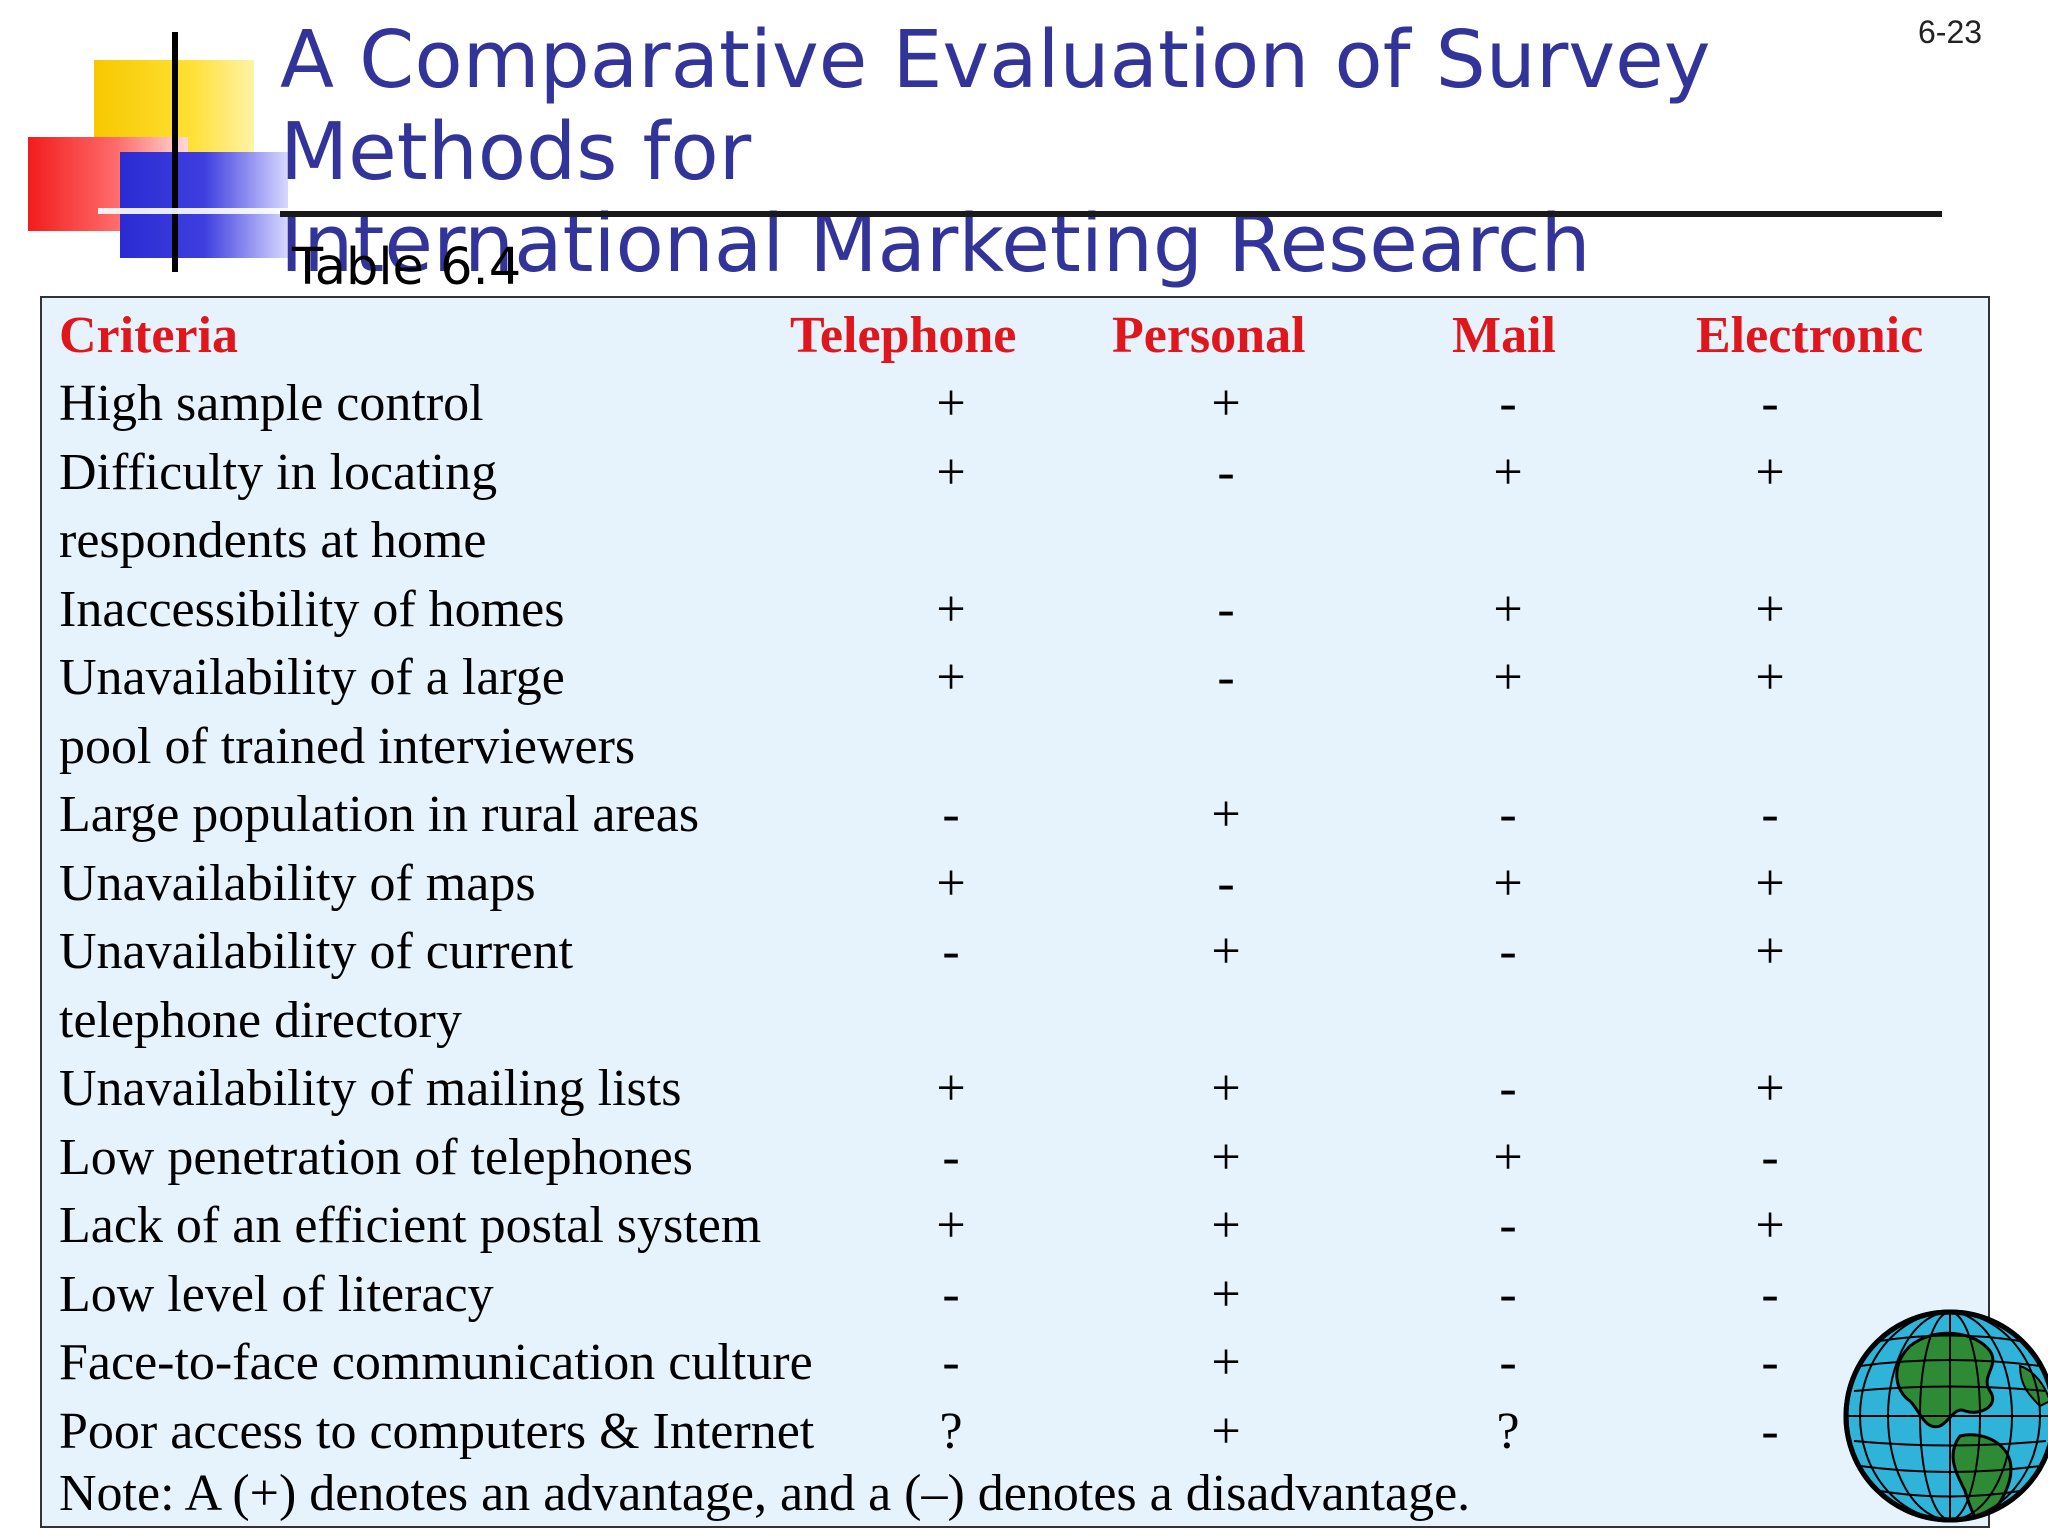 This screenshot has width=2048, height=1536. Describe the element at coordinates (1015, 1367) in the screenshot. I see `table-row: Face-to-face communication culture - + - -` at that location.